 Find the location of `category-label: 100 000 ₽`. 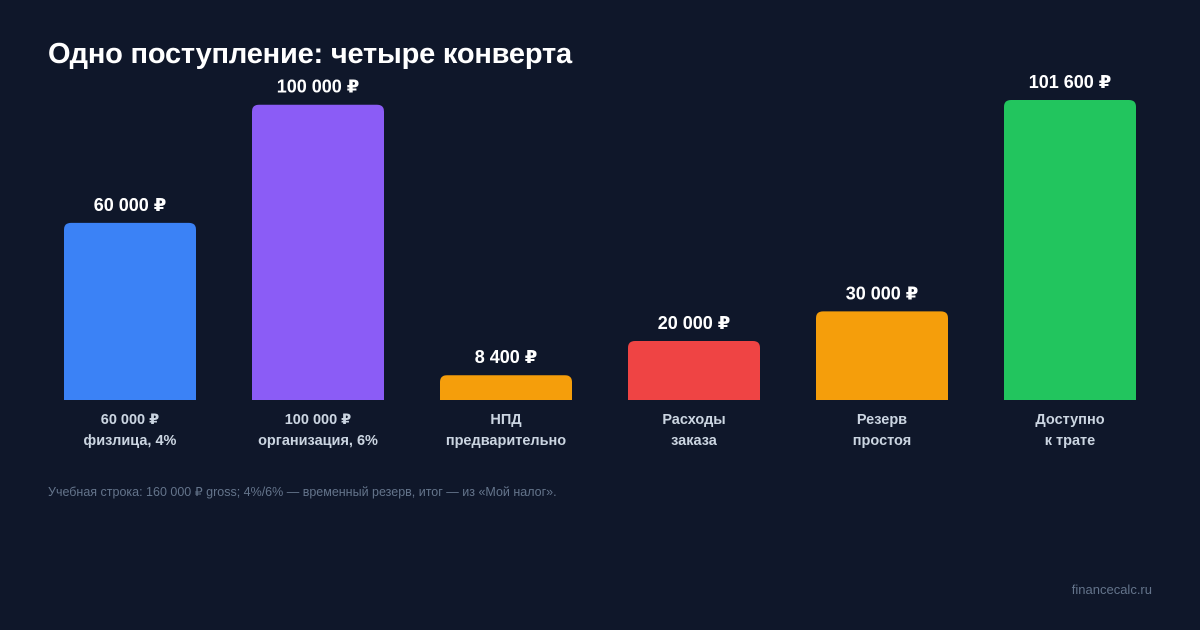

category-label: 100 000 ₽ is located at coordinates (318, 420).